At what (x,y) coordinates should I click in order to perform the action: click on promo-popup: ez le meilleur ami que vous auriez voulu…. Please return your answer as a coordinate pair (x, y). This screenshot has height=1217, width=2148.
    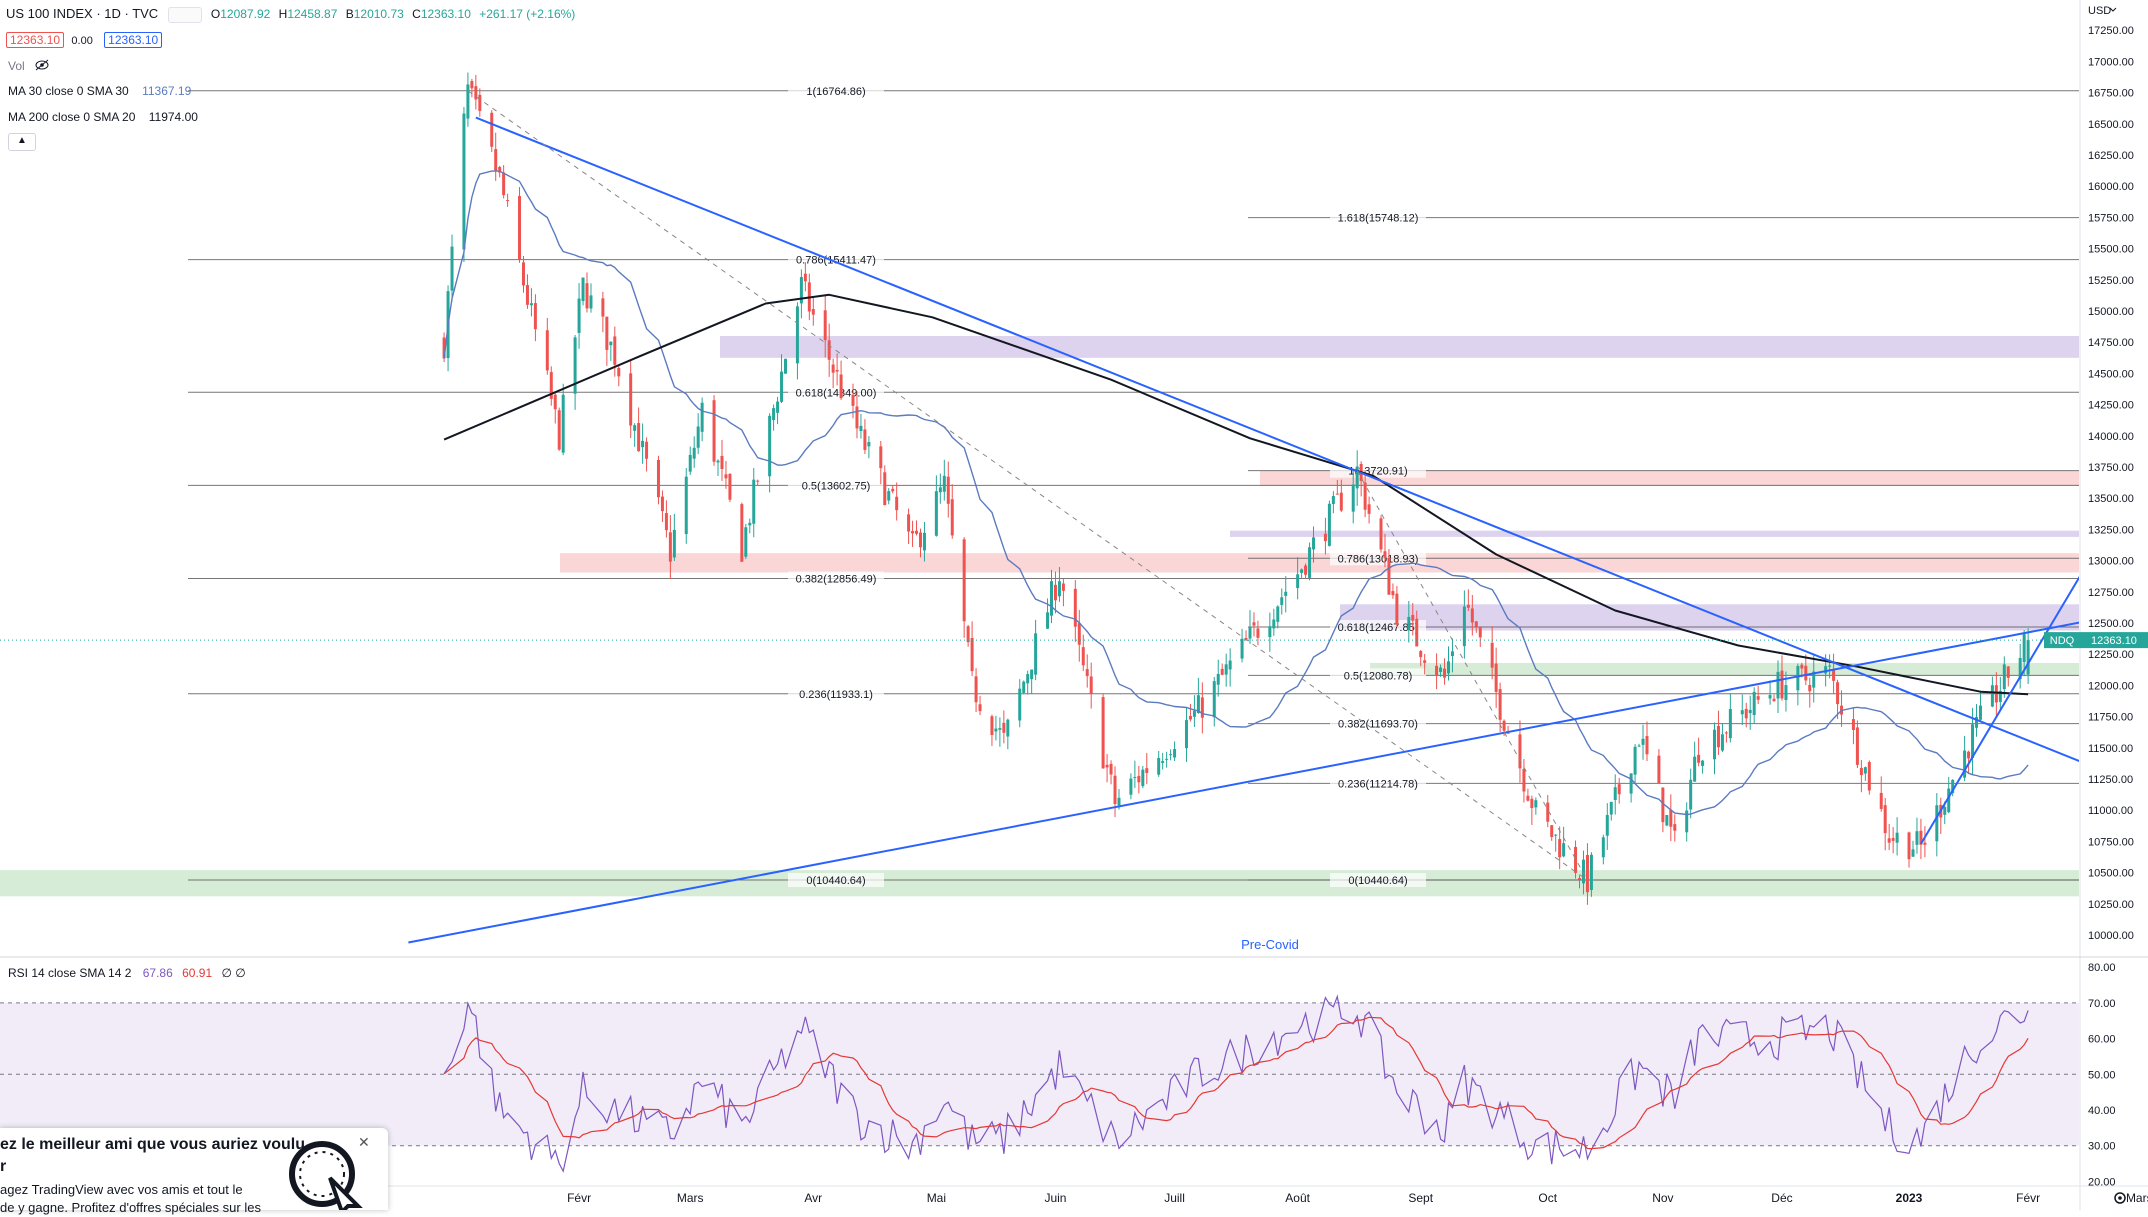
    Looking at the image, I should click on (194, 1172).